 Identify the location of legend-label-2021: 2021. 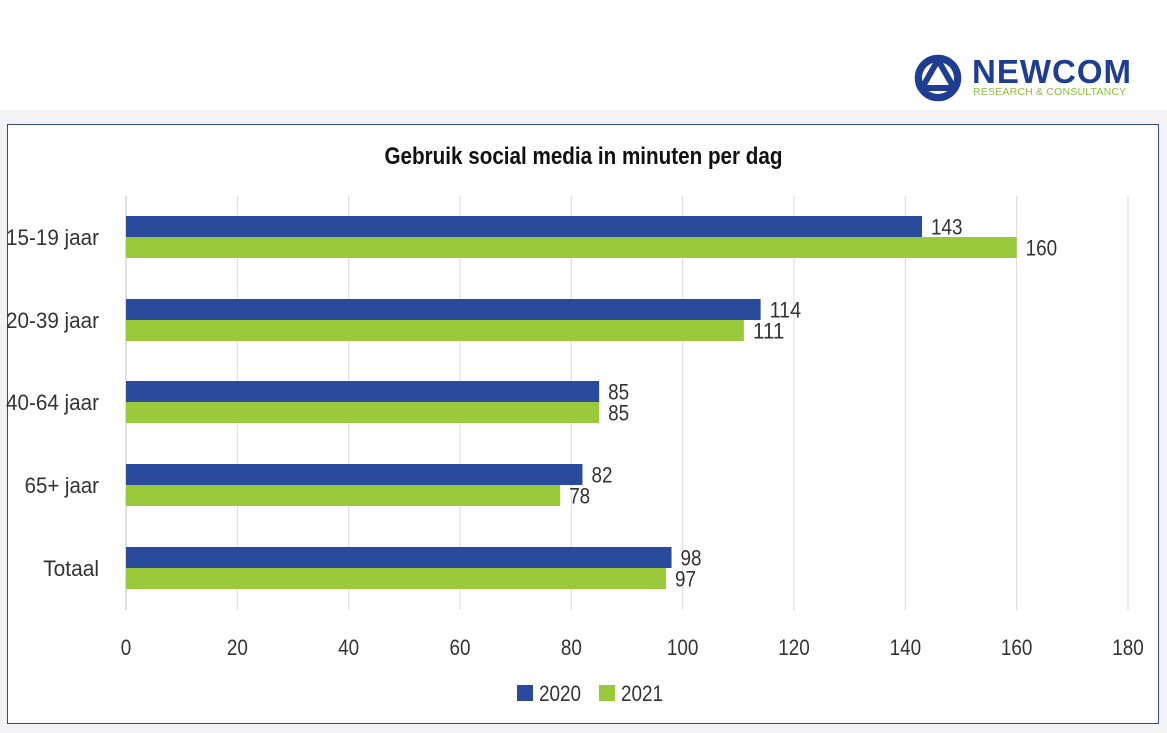
(642, 693).